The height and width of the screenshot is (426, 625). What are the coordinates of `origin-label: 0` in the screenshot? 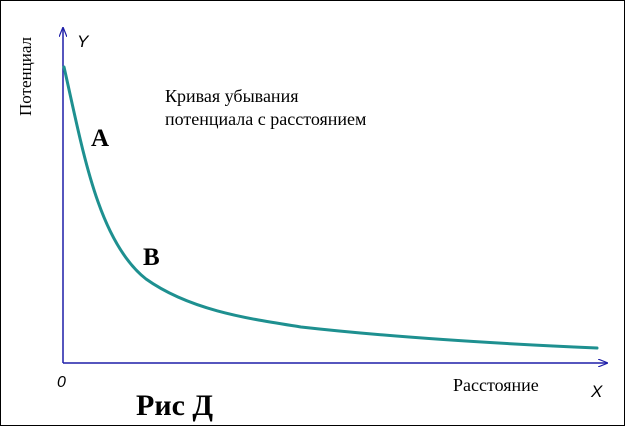 It's located at (61, 382).